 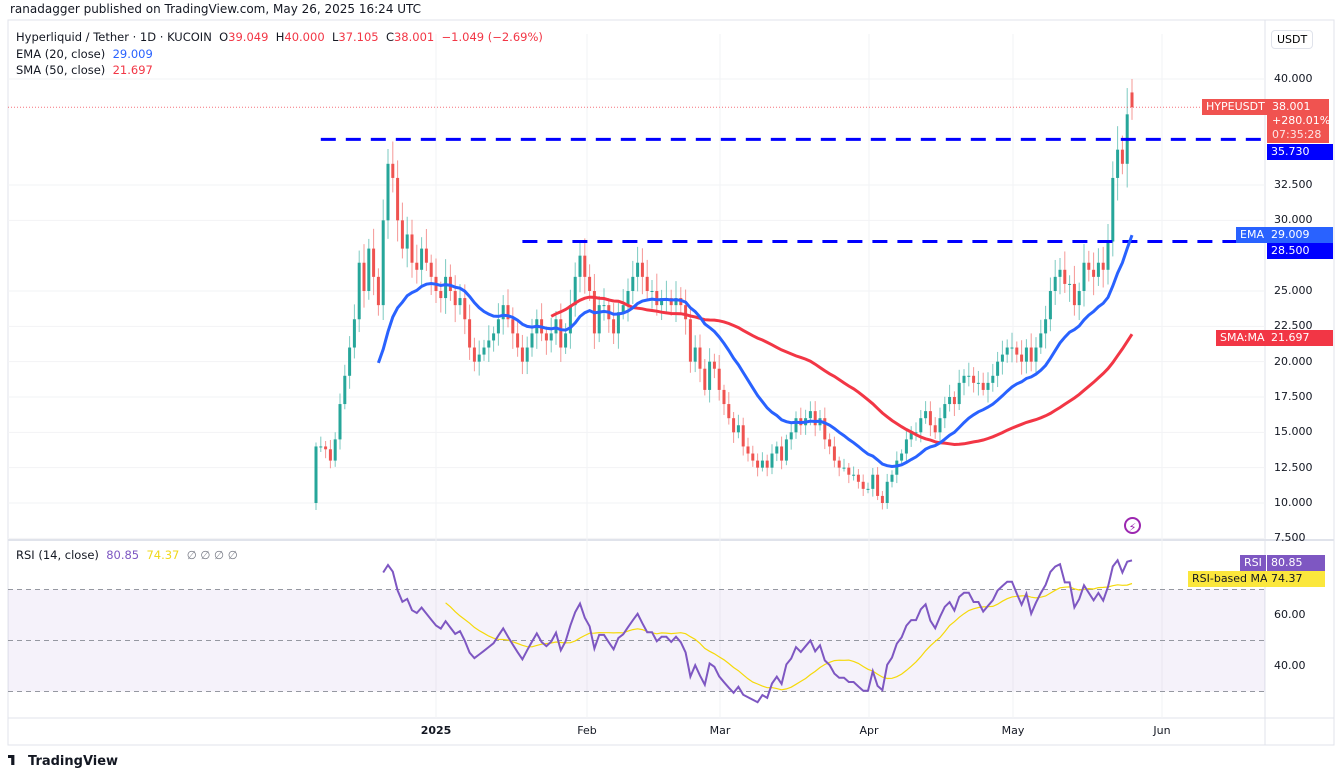 I want to click on time-label: Apr, so click(x=869, y=730).